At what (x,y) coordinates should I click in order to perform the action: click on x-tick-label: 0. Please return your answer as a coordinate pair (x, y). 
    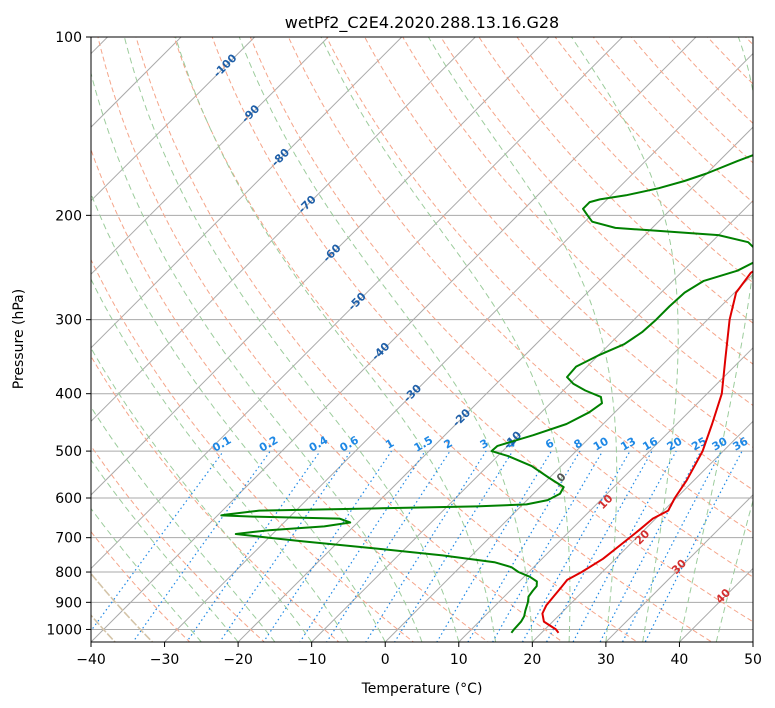
    Looking at the image, I should click on (385, 660).